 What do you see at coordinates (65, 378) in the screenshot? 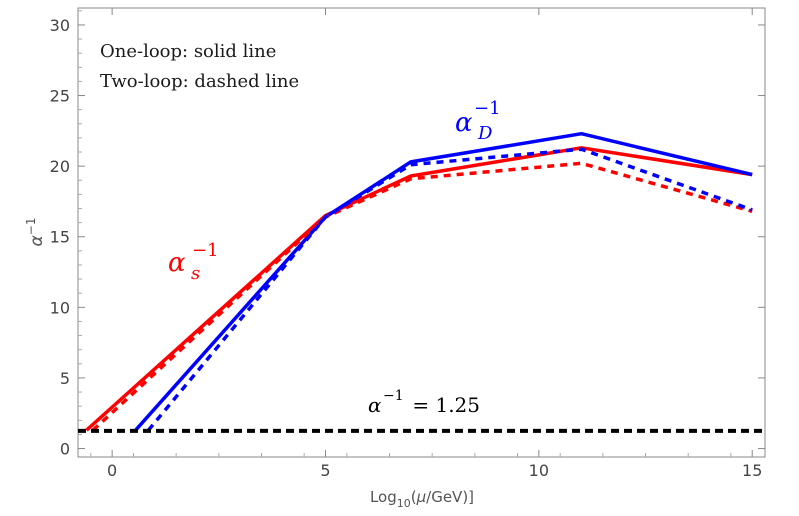
I see `y-tick-label: 5` at bounding box center [65, 378].